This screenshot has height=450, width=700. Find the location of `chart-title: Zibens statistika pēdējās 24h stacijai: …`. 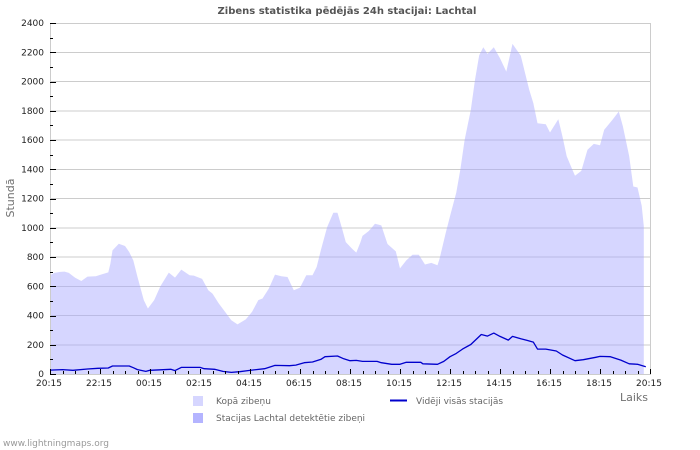

chart-title: Zibens statistika pēdējās 24h stacijai: … is located at coordinates (347, 11).